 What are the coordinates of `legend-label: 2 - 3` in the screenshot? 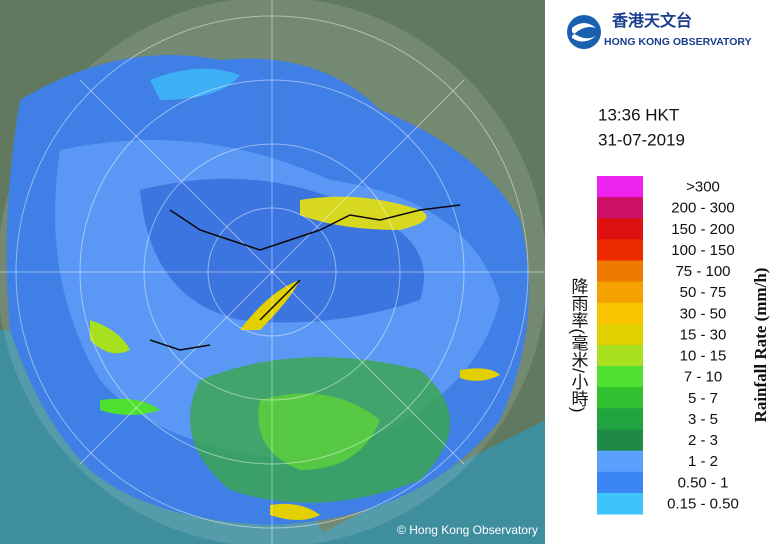 It's located at (703, 440).